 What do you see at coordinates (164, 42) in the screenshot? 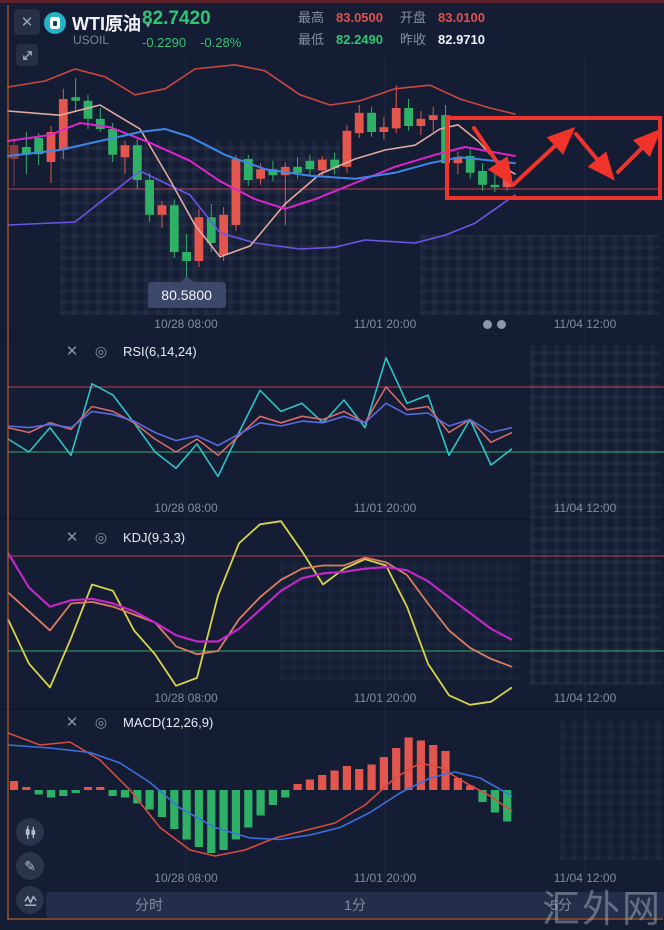
I see `price-change: -0.2290` at bounding box center [164, 42].